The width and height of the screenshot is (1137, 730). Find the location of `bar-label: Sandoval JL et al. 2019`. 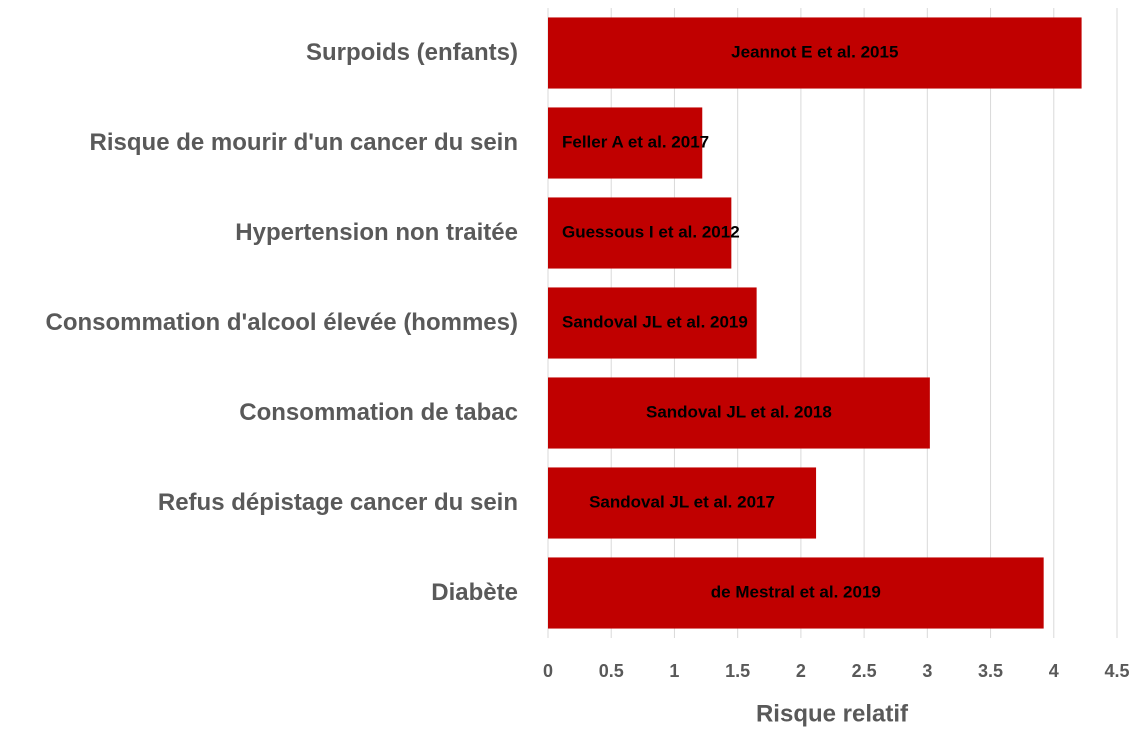

bar-label: Sandoval JL et al. 2019 is located at coordinates (655, 321).